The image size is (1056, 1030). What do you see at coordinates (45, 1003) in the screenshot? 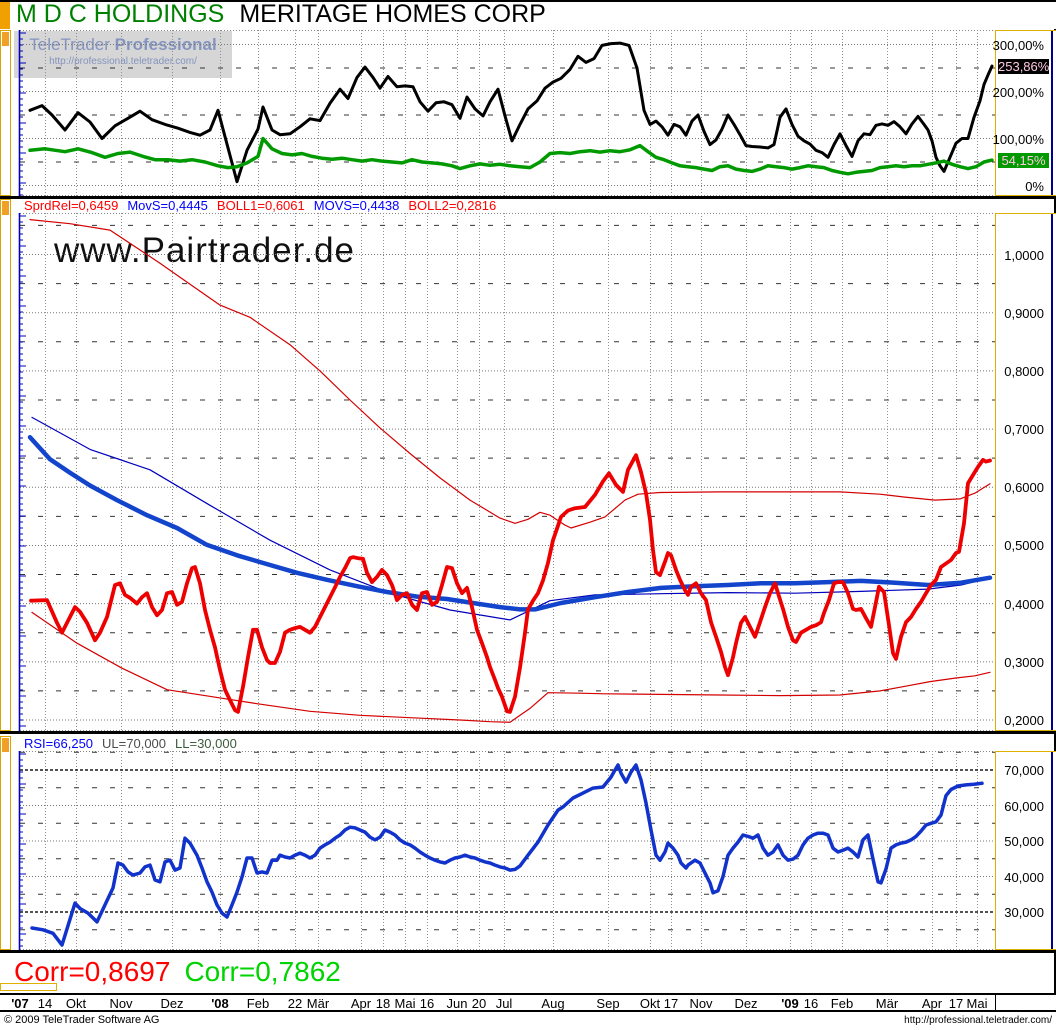
I see `x-axis-label: 14` at bounding box center [45, 1003].